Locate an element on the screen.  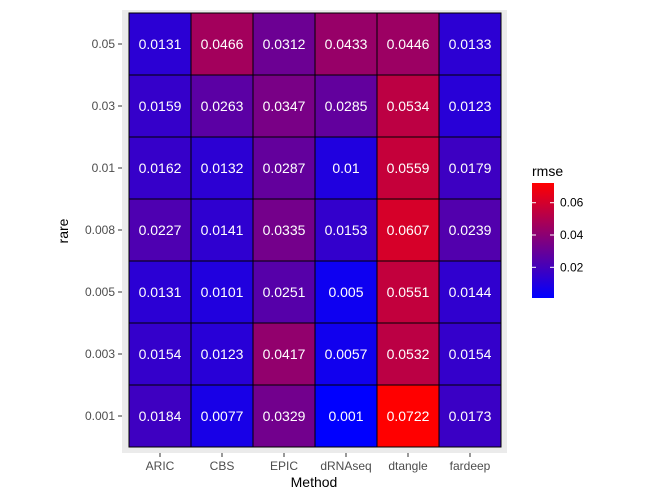
cell-value-label: 0.0607 is located at coordinates (408, 230).